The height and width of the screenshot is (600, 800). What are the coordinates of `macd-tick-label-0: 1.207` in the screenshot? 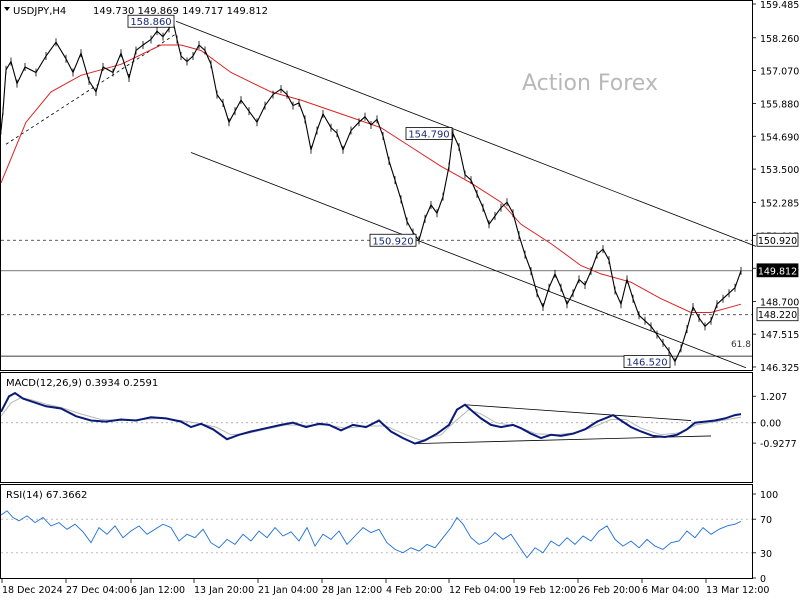 It's located at (773, 397).